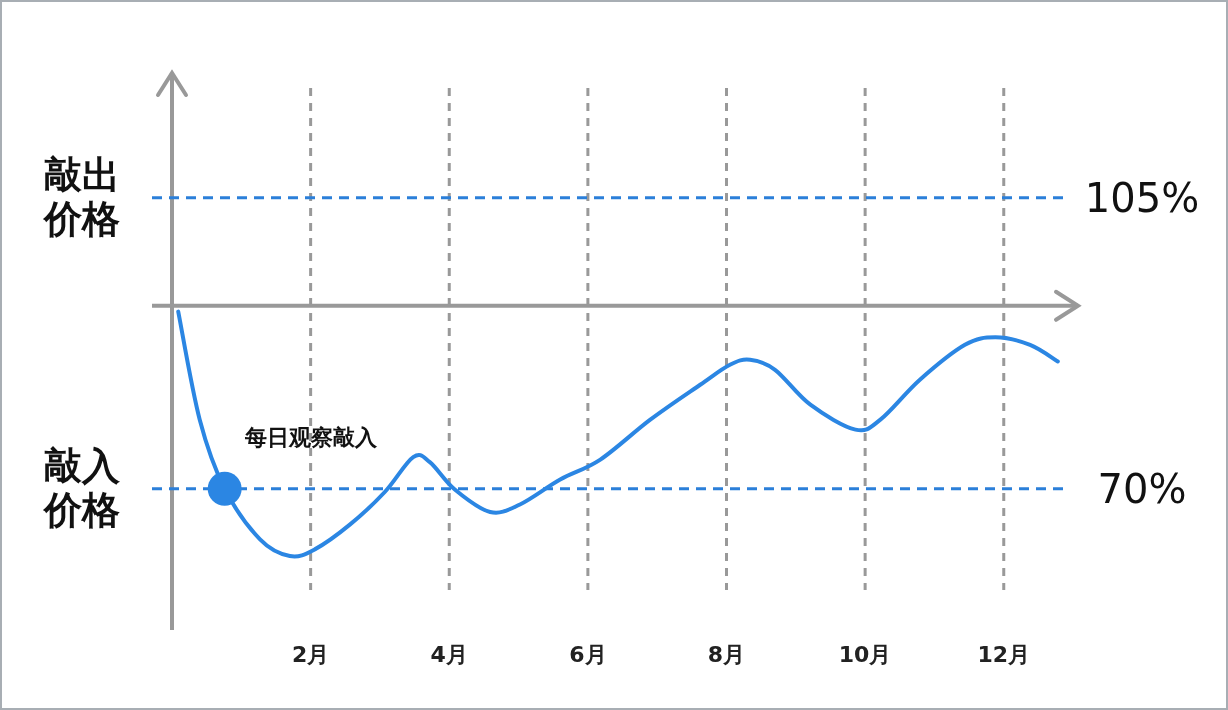 The width and height of the screenshot is (1228, 710). Describe the element at coordinates (1004, 654) in the screenshot. I see `x-tick-label: 12月` at that location.